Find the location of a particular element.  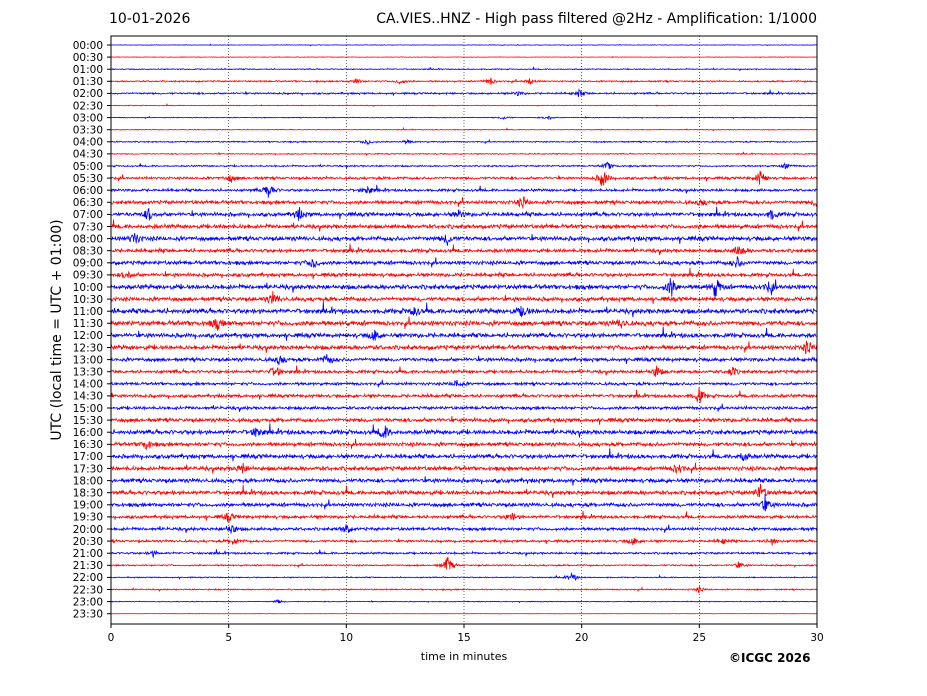

y-tick-label: 07:30 is located at coordinates (88, 227).